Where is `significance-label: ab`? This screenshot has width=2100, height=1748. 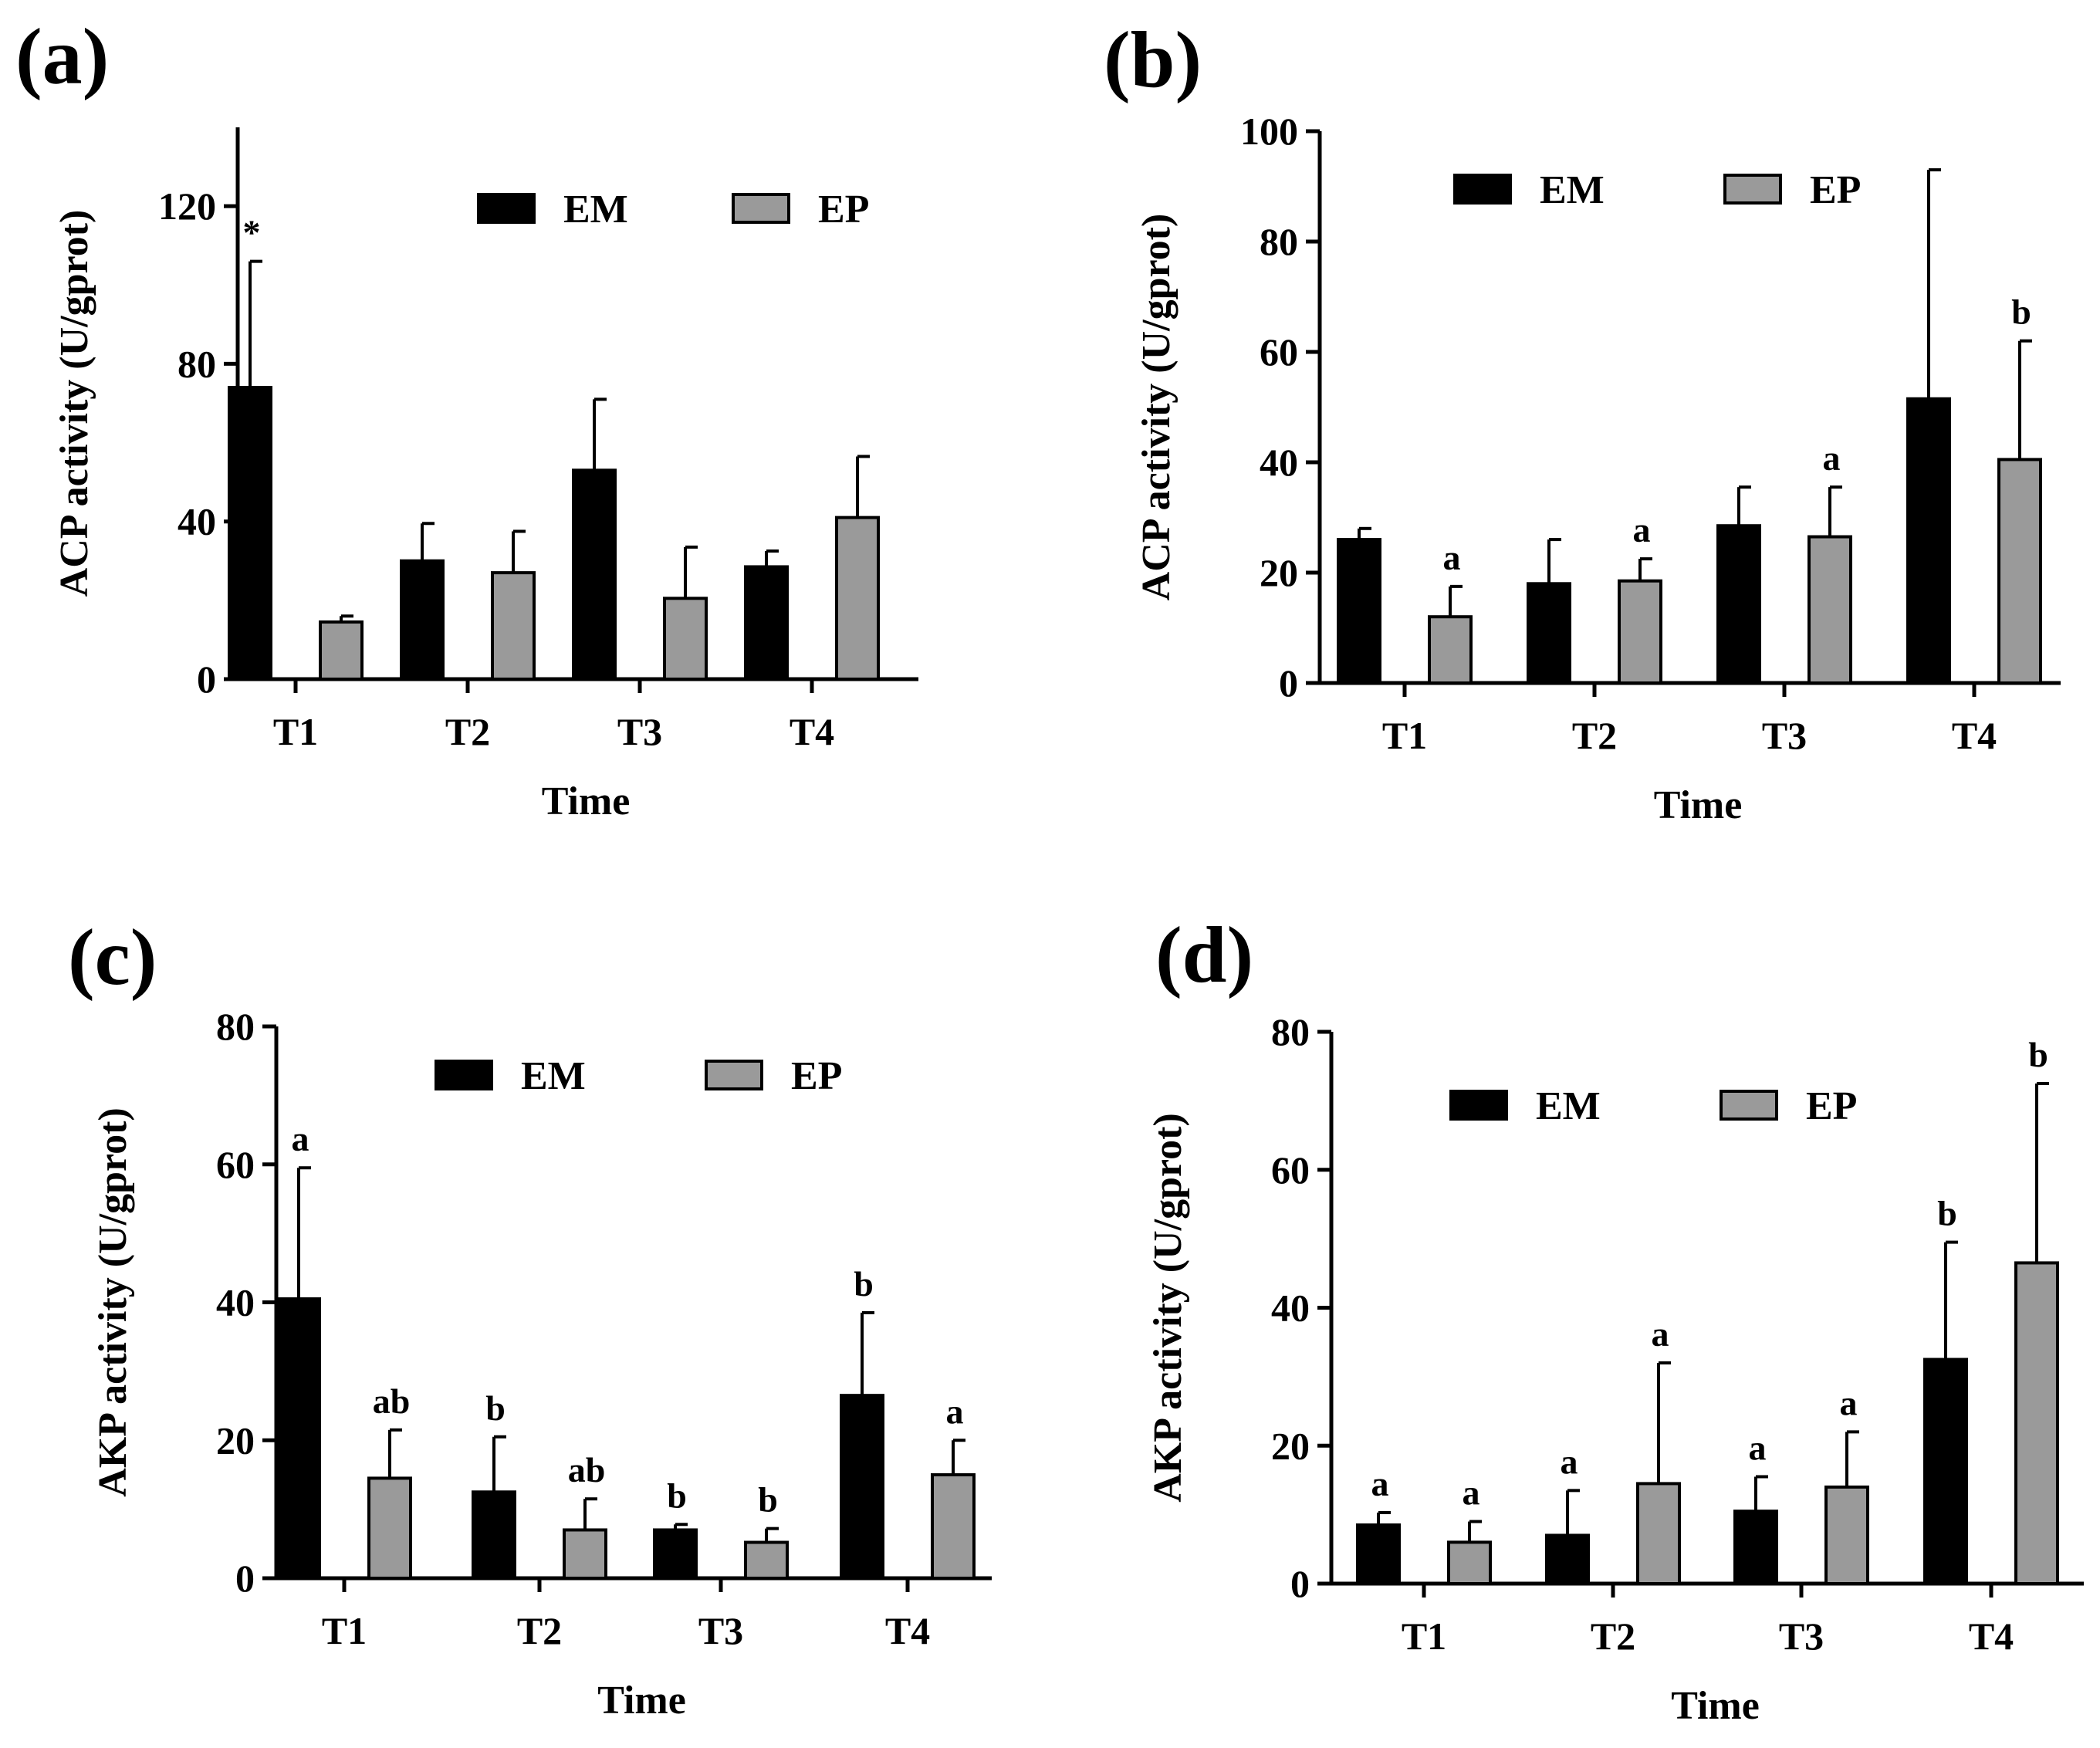 significance-label: ab is located at coordinates (587, 1469).